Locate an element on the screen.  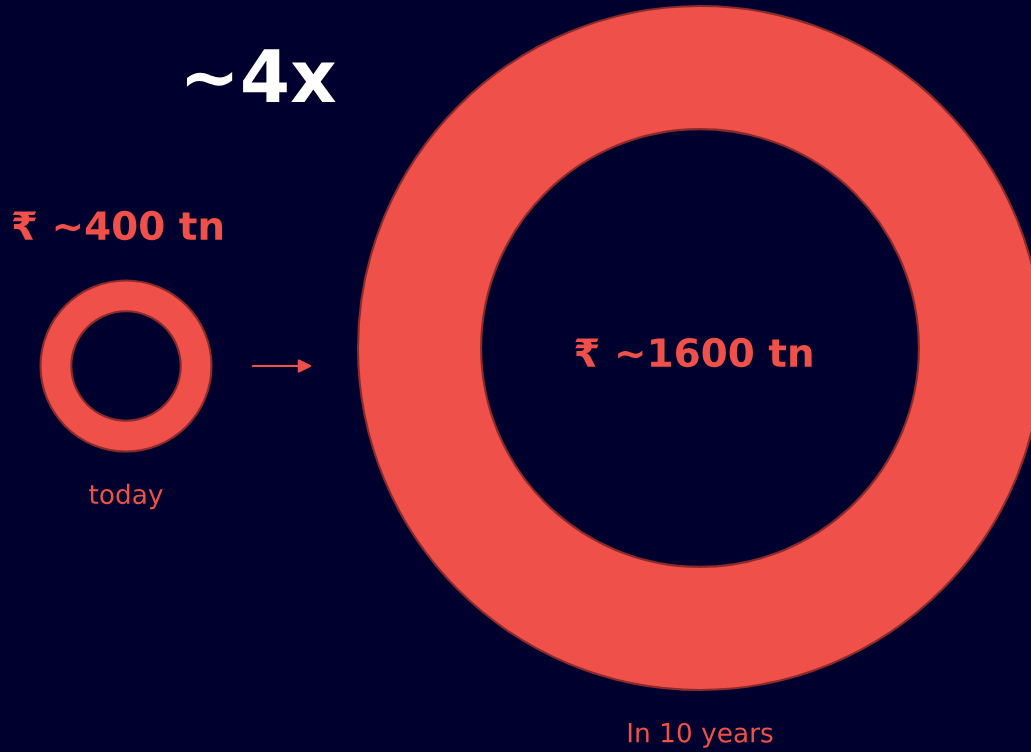
text: ~4x is located at coordinates (261, 75).